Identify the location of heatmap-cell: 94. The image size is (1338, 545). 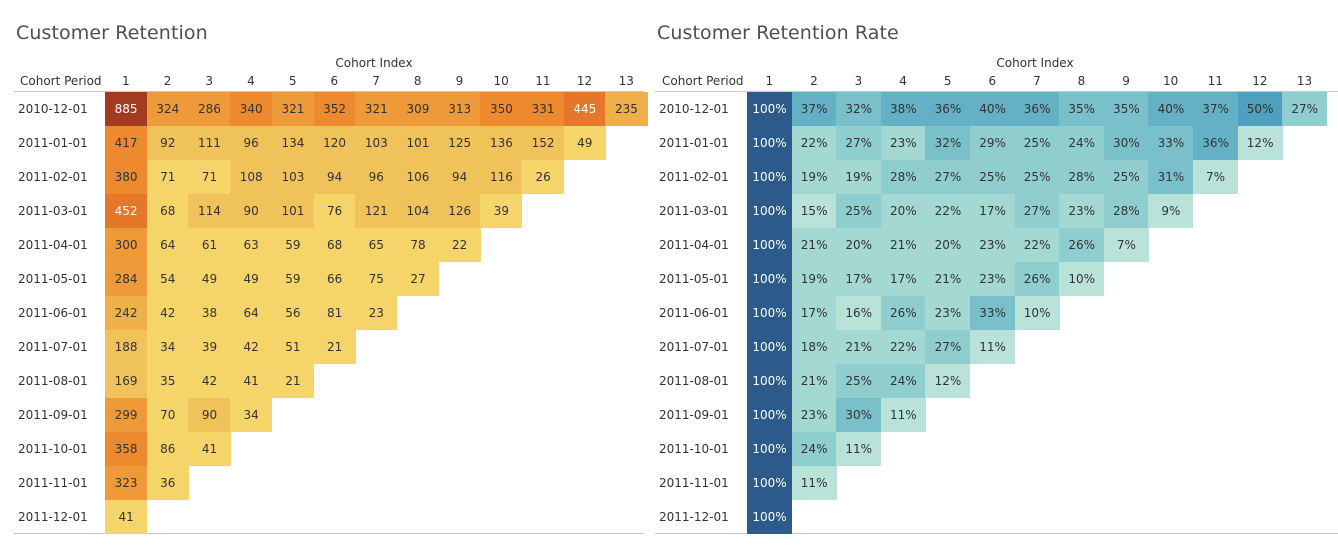
(459, 177).